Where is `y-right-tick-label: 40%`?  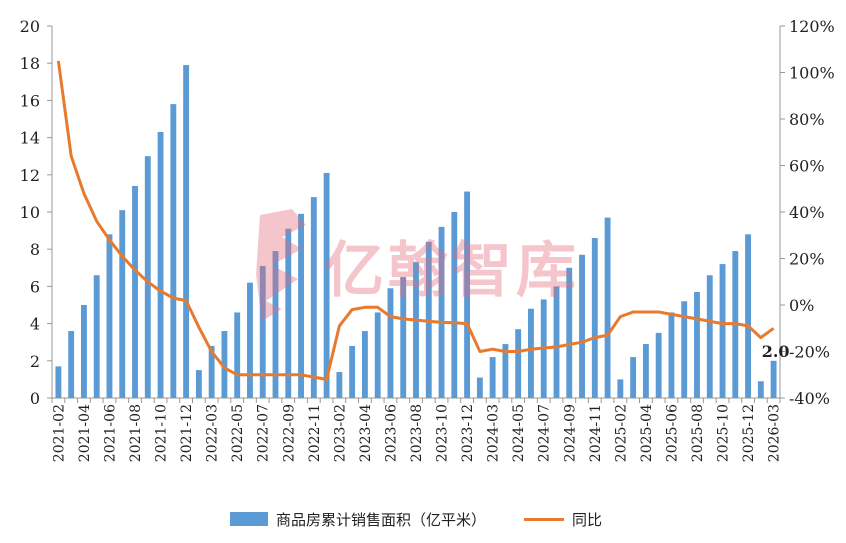
y-right-tick-label: 40% is located at coordinates (807, 212).